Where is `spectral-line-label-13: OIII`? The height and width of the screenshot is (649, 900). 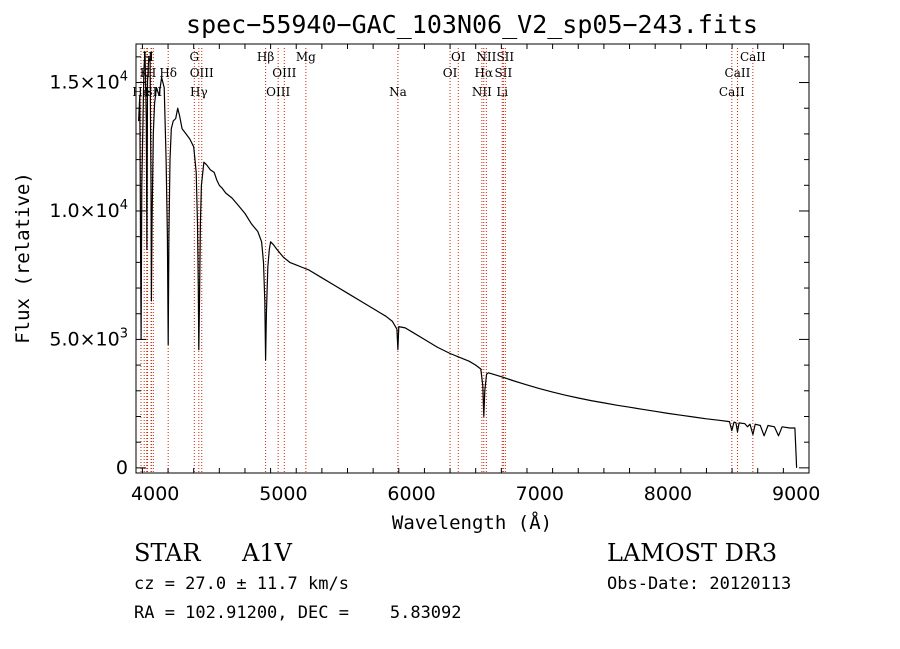 spectral-line-label-13: OIII is located at coordinates (284, 73).